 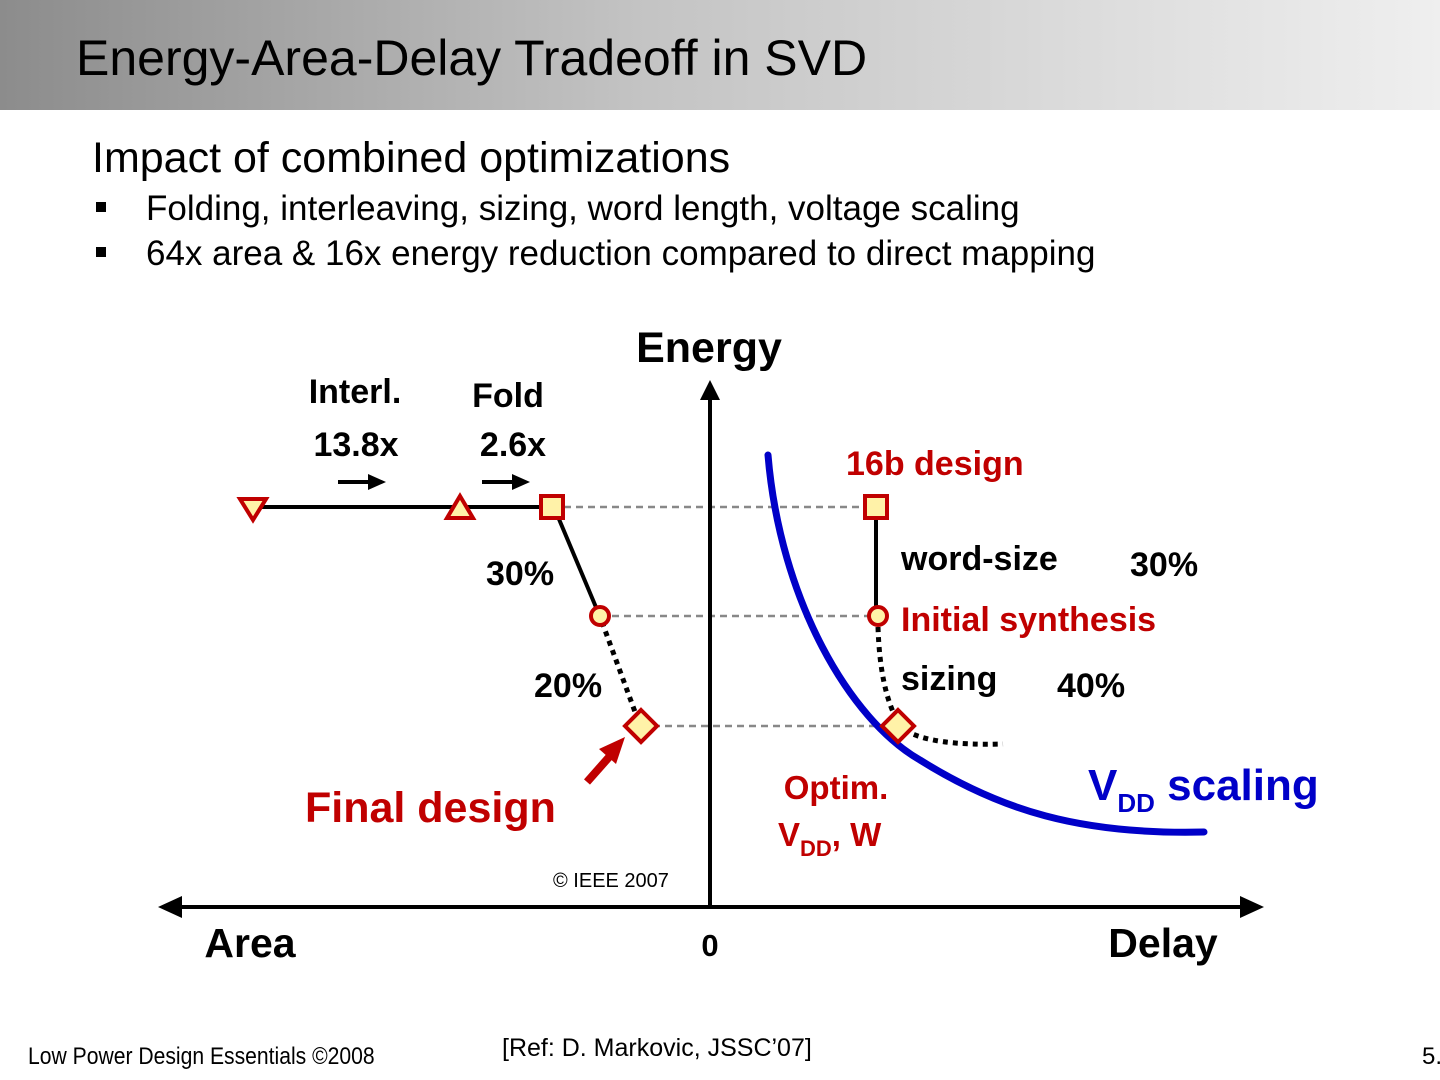 I want to click on final-design-arrow-shaft, so click(x=598, y=769).